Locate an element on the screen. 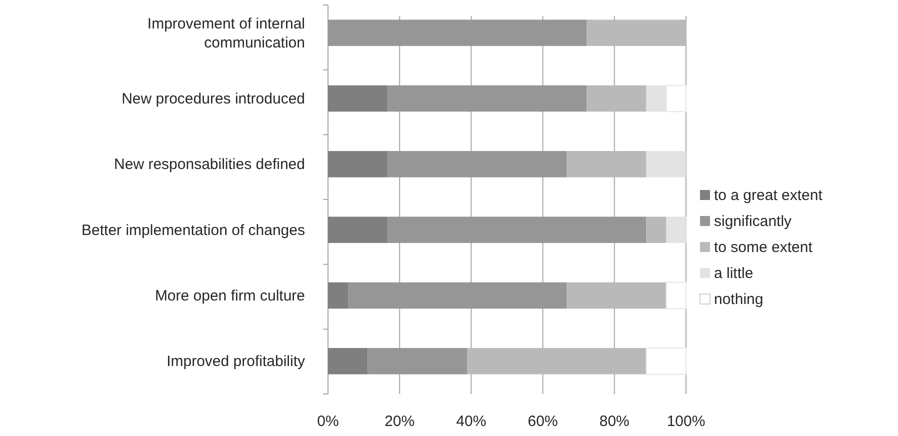 The width and height of the screenshot is (898, 436). legend-label: to some extent is located at coordinates (764, 247).